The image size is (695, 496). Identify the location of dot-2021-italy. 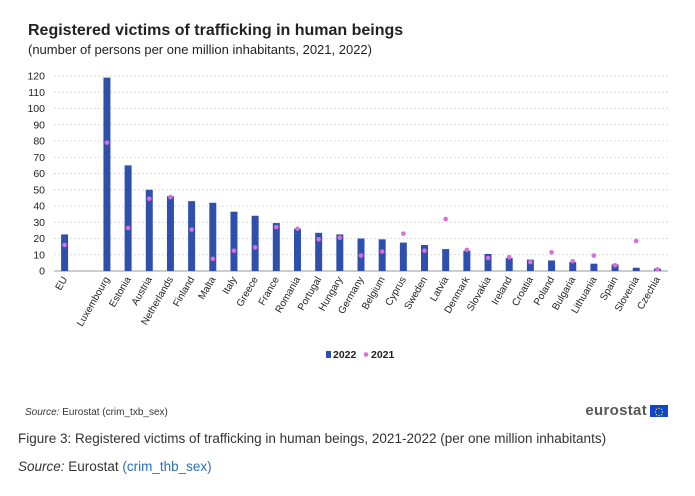
(234, 250).